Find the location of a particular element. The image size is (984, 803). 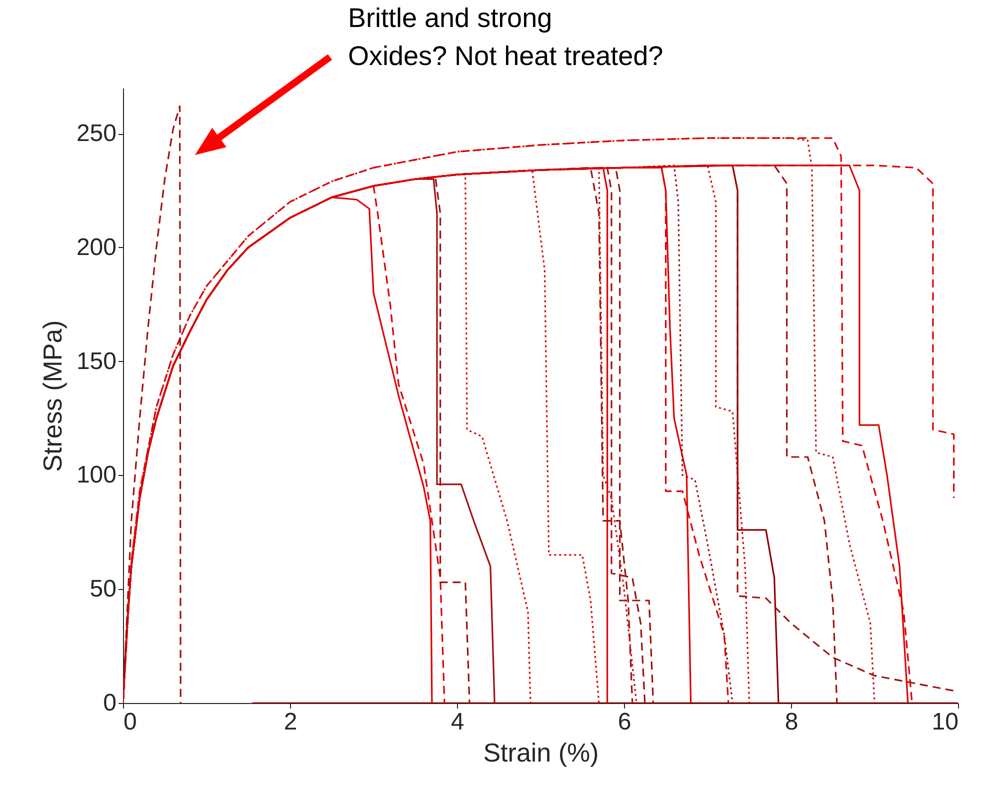

x-tick-label: 6 is located at coordinates (625, 722).